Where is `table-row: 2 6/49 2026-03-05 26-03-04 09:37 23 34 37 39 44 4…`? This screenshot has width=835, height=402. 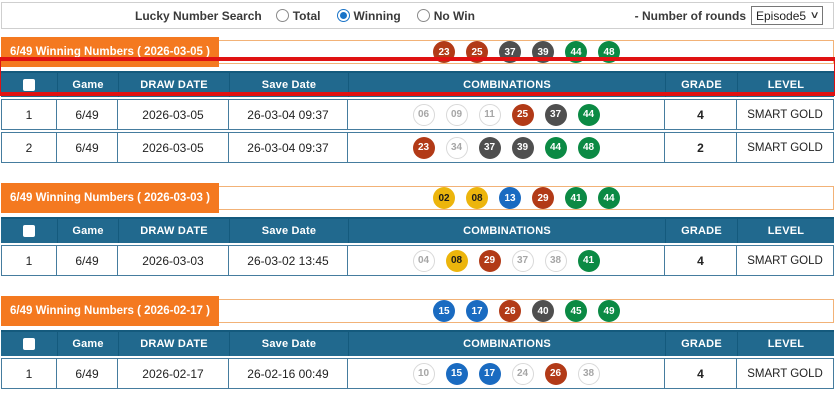 table-row: 2 6/49 2026-03-05 26-03-04 09:37 23 34 37 39 44 4… is located at coordinates (417, 147).